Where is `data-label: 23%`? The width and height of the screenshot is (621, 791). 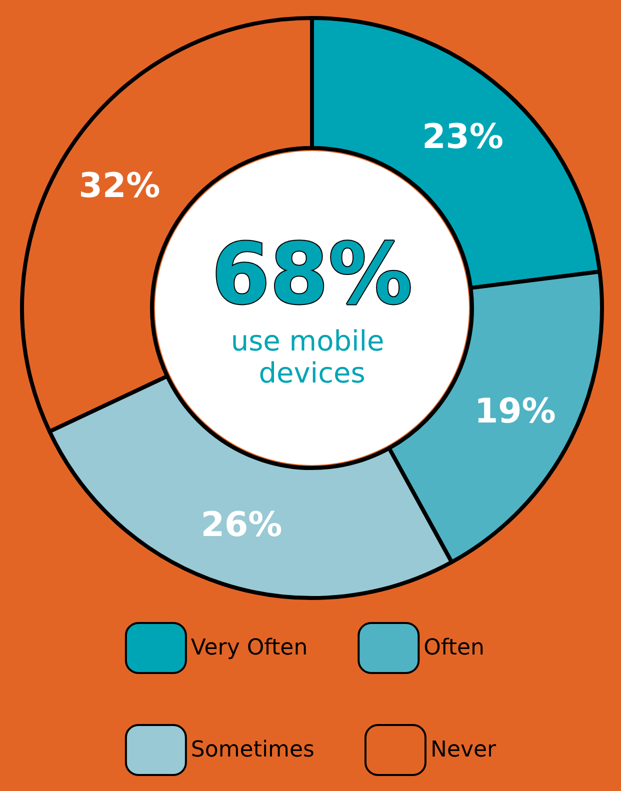
data-label: 23% is located at coordinates (463, 136).